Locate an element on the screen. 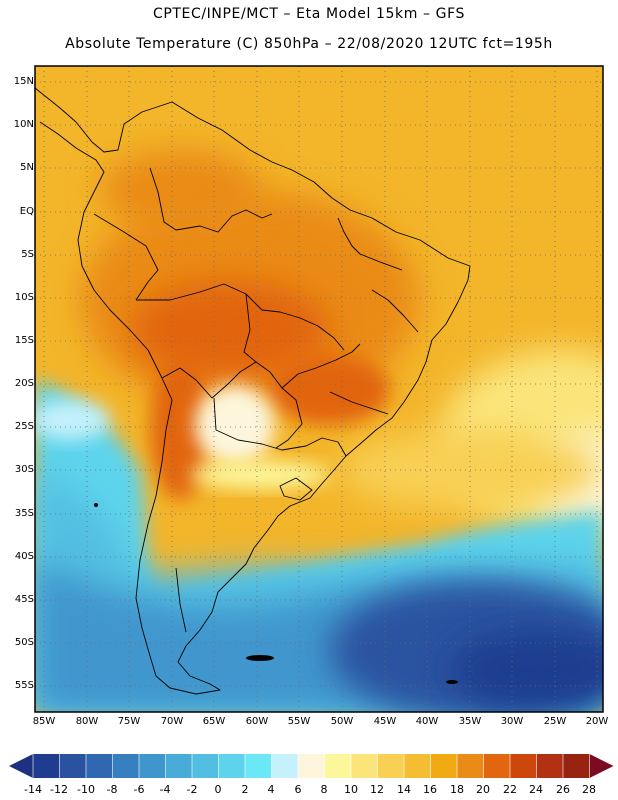 This screenshot has height=800, width=618. colorbar-label: 24 is located at coordinates (536, 789).